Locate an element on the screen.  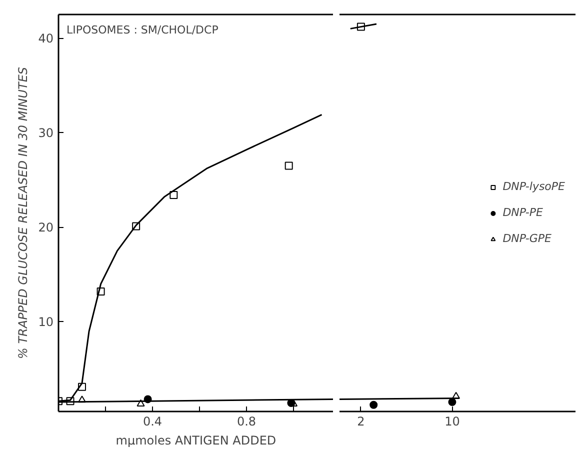
x-axis-title: mμmoles ANTIGEN ADDED is located at coordinates (196, 441).